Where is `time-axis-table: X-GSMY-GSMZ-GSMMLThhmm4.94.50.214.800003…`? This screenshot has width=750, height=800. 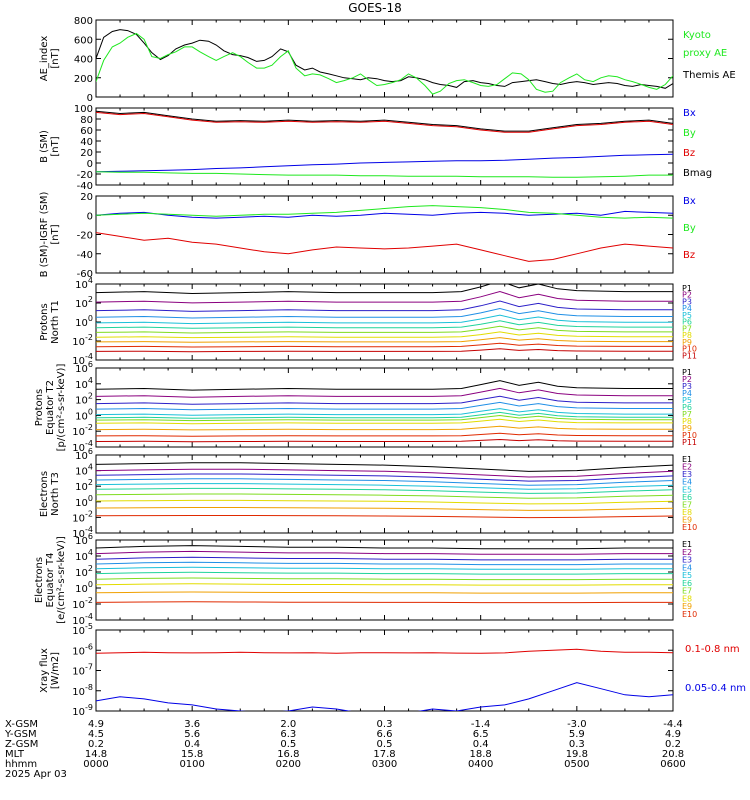
time-axis-table: X-GSMY-GSMZ-GSMMLThhmm4.94.50.214.800003… is located at coordinates (345, 749).